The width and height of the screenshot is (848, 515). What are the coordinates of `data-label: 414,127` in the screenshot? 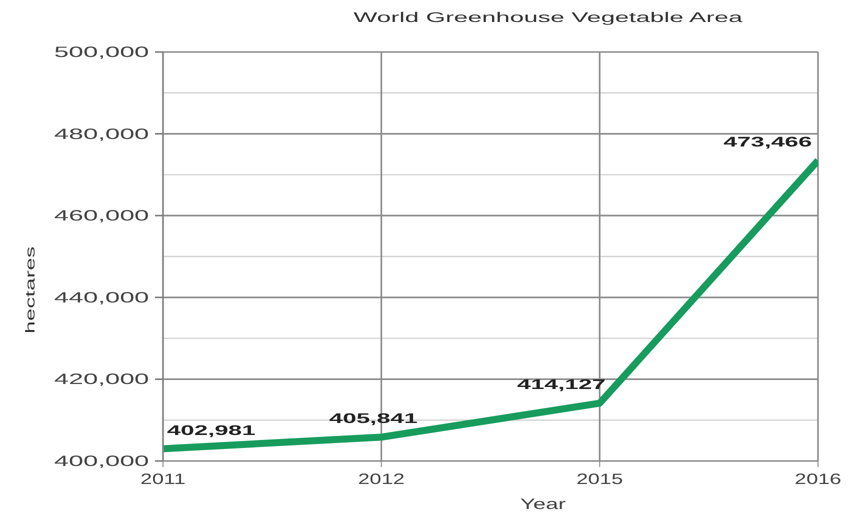 It's located at (561, 385).